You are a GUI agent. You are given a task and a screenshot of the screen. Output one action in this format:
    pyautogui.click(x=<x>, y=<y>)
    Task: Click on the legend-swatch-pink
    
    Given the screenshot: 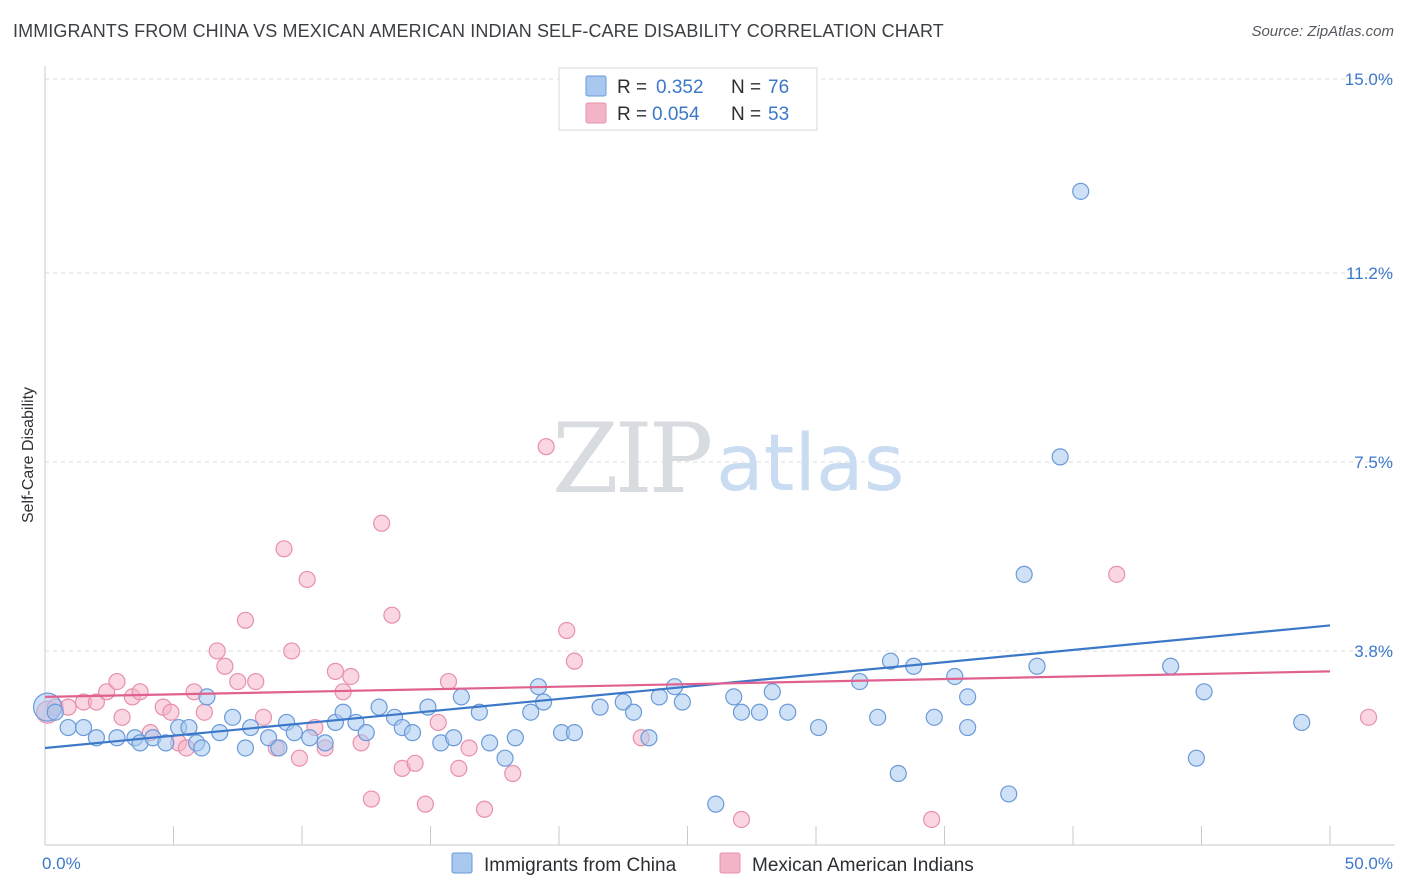 What is the action you would take?
    pyautogui.click(x=596, y=113)
    